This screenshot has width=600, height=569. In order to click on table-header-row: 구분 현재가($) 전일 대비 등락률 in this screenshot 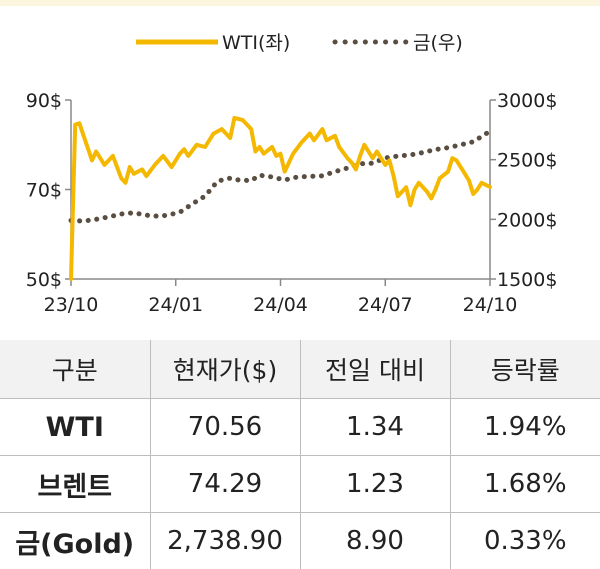, I will do `click(300, 369)`.